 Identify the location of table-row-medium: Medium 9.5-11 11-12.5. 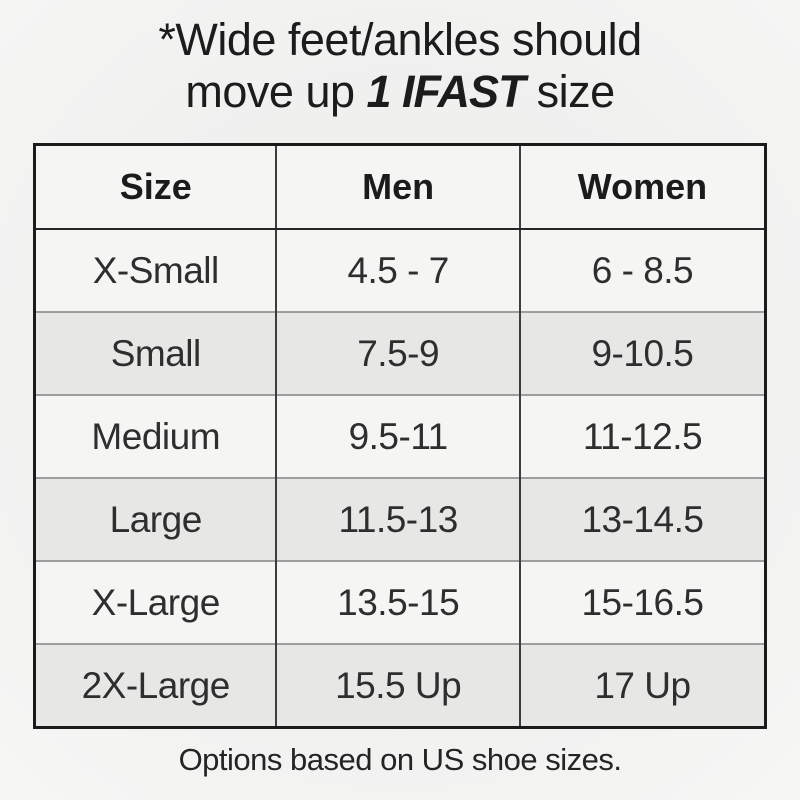
(400, 436).